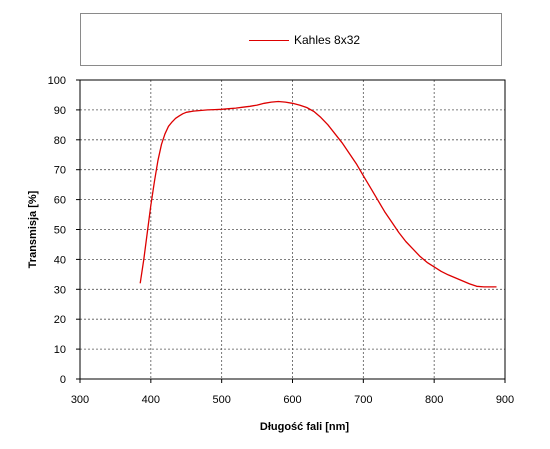 Image resolution: width=550 pixels, height=449 pixels. Describe the element at coordinates (60, 201) in the screenshot. I see `y-tick-label: 60` at that location.